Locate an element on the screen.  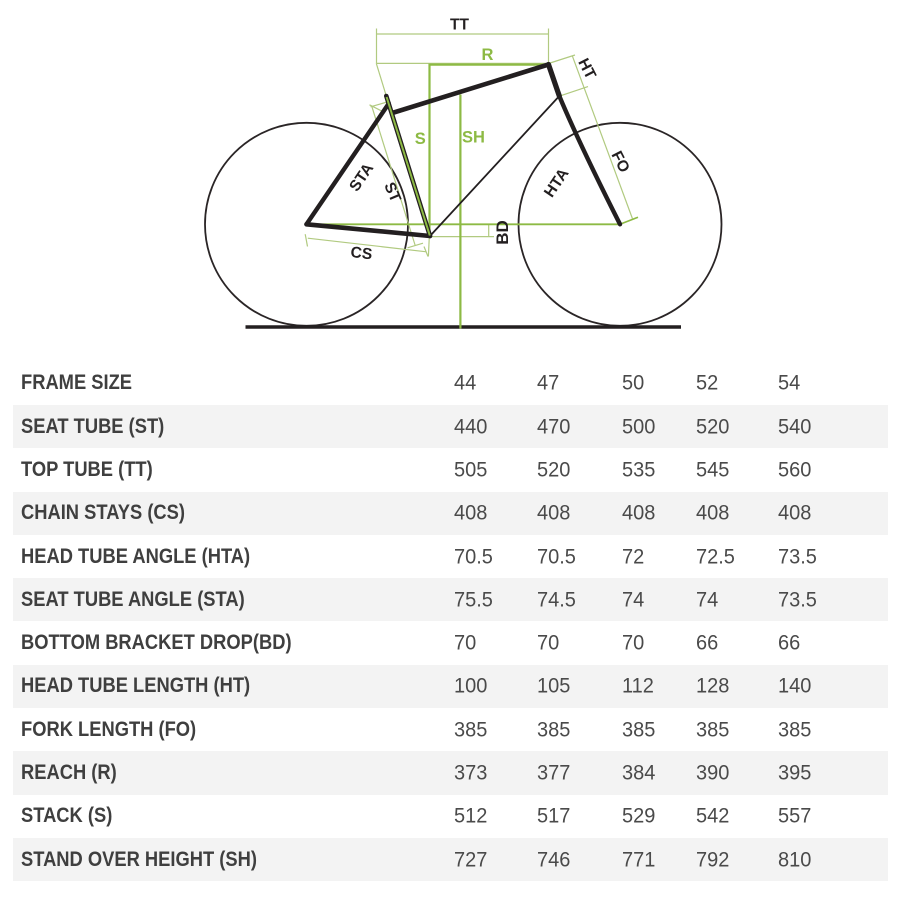
svg-text: BD is located at coordinates (502, 232).